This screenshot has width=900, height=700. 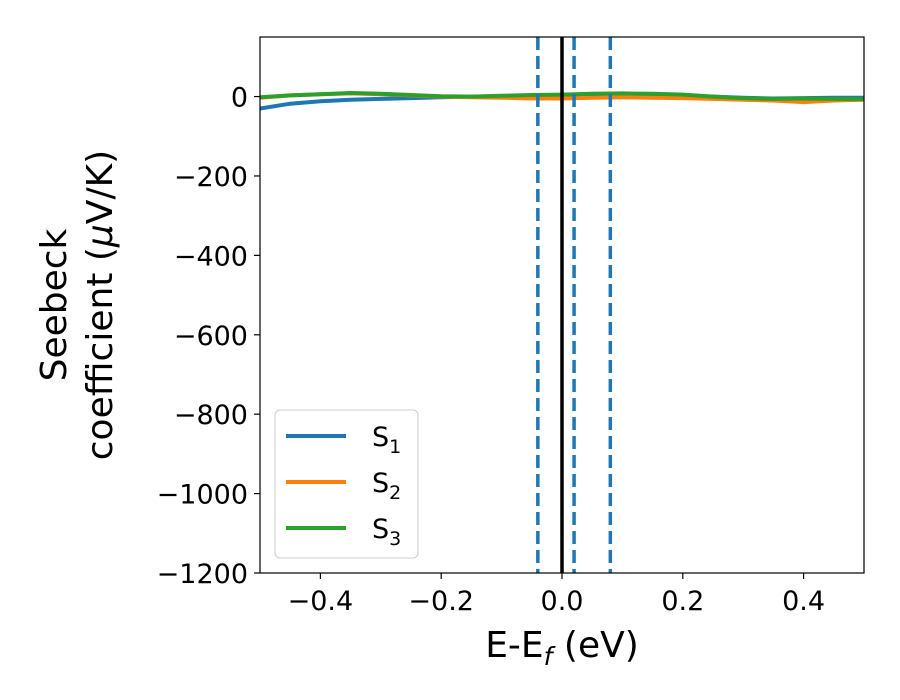 What do you see at coordinates (803, 601) in the screenshot?
I see `x-tick-label: 0.4` at bounding box center [803, 601].